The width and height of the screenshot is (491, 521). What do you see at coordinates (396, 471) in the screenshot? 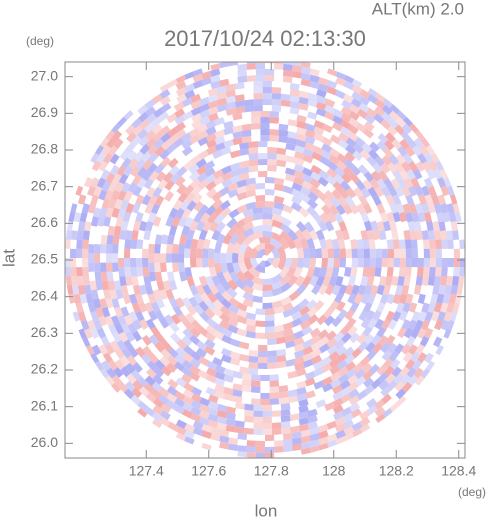
I see `x-tick-label: 128.2` at bounding box center [396, 471].